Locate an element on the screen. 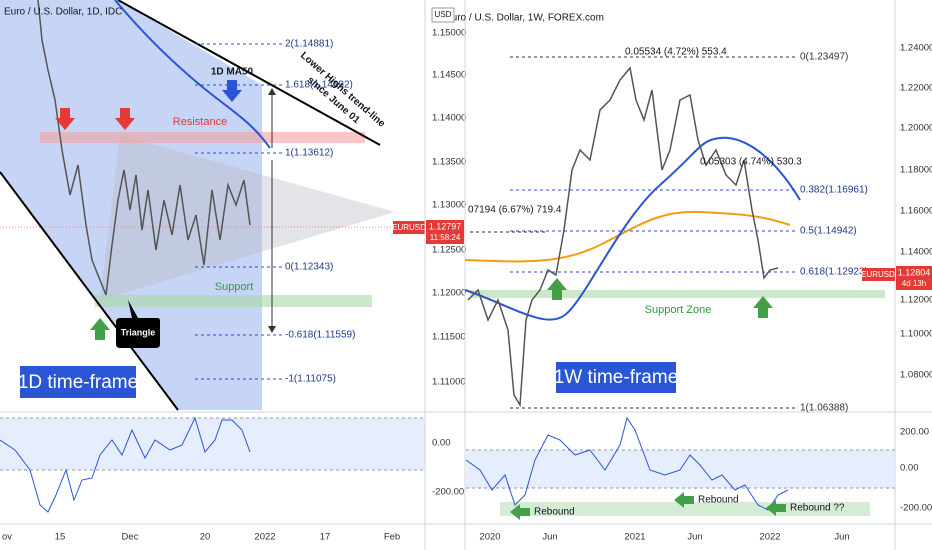 This screenshot has height=550, width=932. ma-label: 1D MA50 is located at coordinates (232, 72).